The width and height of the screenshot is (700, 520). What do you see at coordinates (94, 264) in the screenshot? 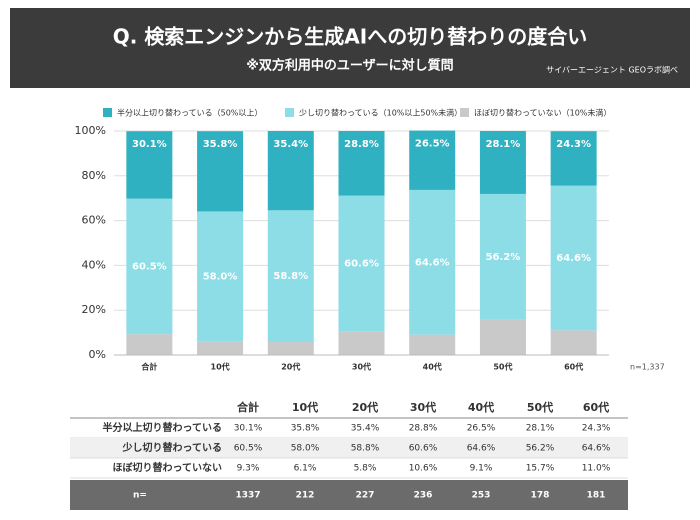
I see `y-tick-label: 40%` at bounding box center [94, 264].